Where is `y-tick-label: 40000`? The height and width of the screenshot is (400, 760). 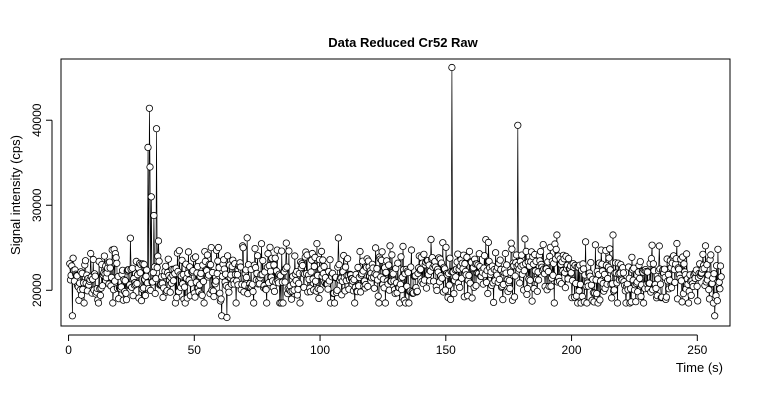 y-tick-label: 40000 is located at coordinates (37, 120).